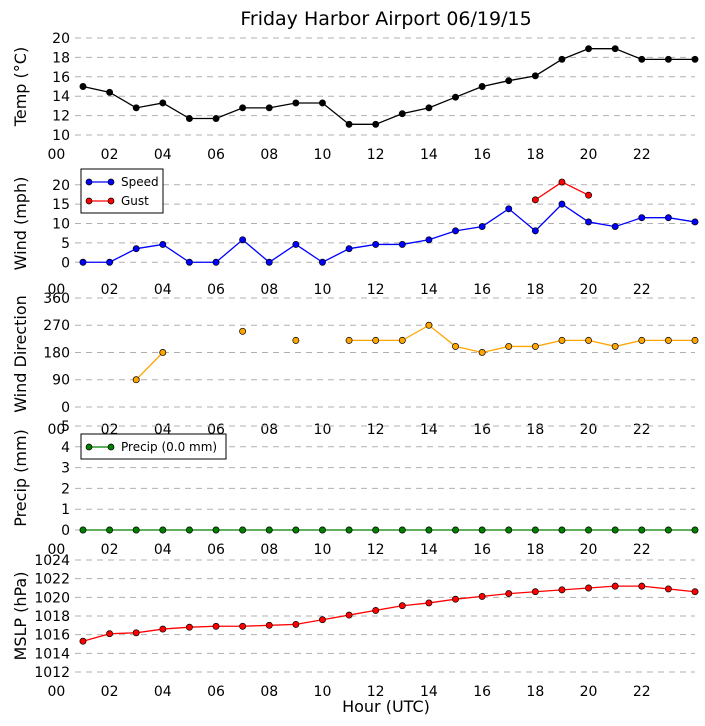 The width and height of the screenshot is (705, 726). I want to click on wind-legend-label: Speed, so click(140, 182).